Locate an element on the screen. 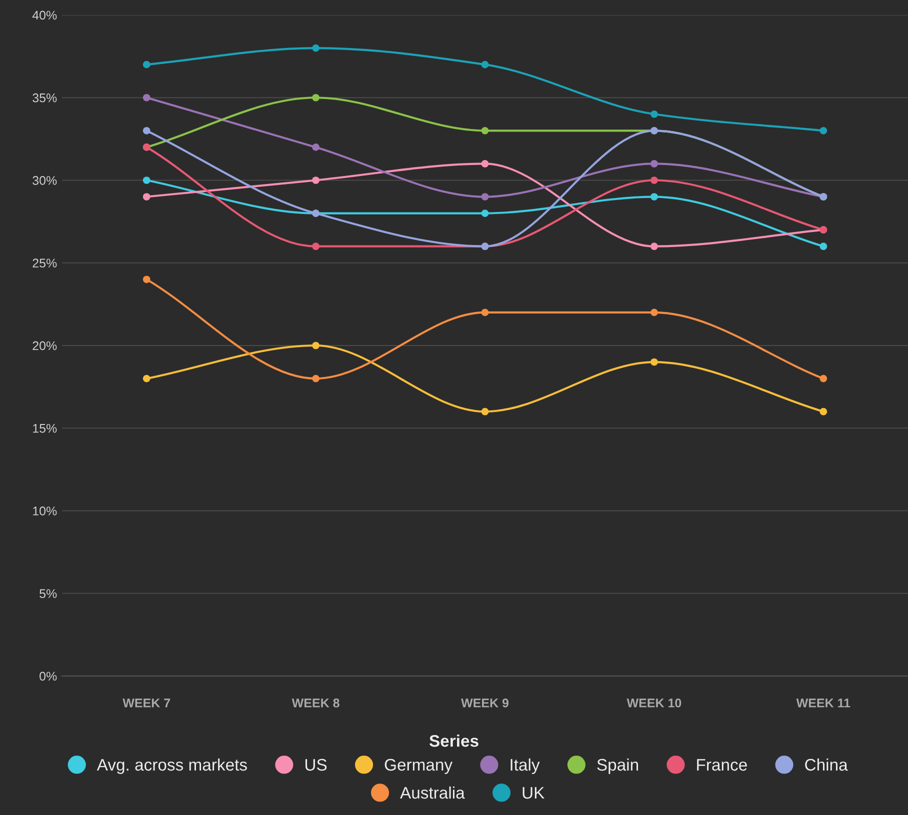  x-tick-label: WEEK 8 is located at coordinates (316, 703).